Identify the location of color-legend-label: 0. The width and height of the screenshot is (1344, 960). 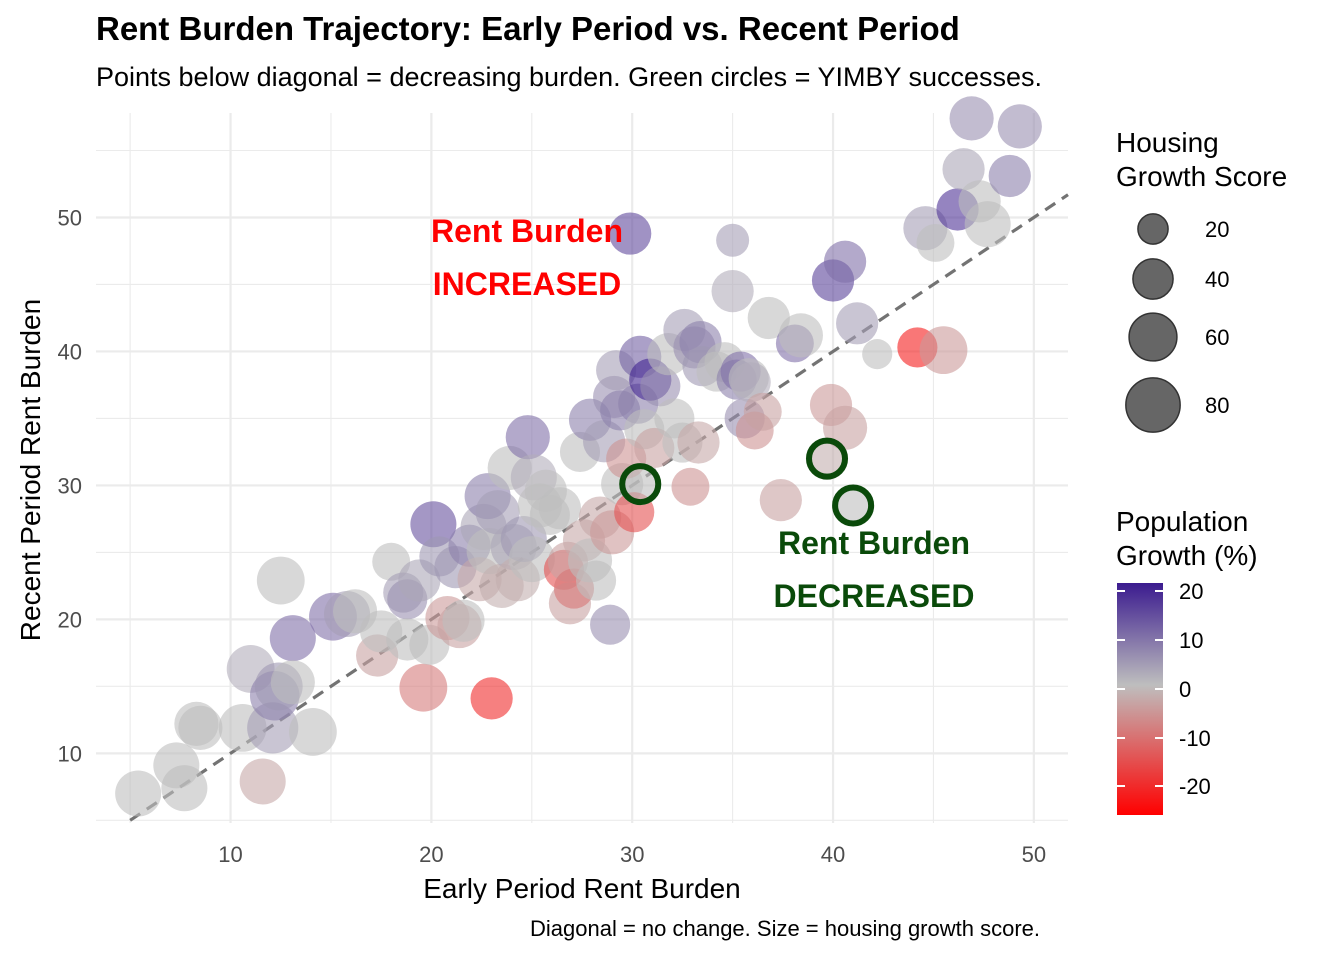
(1185, 689).